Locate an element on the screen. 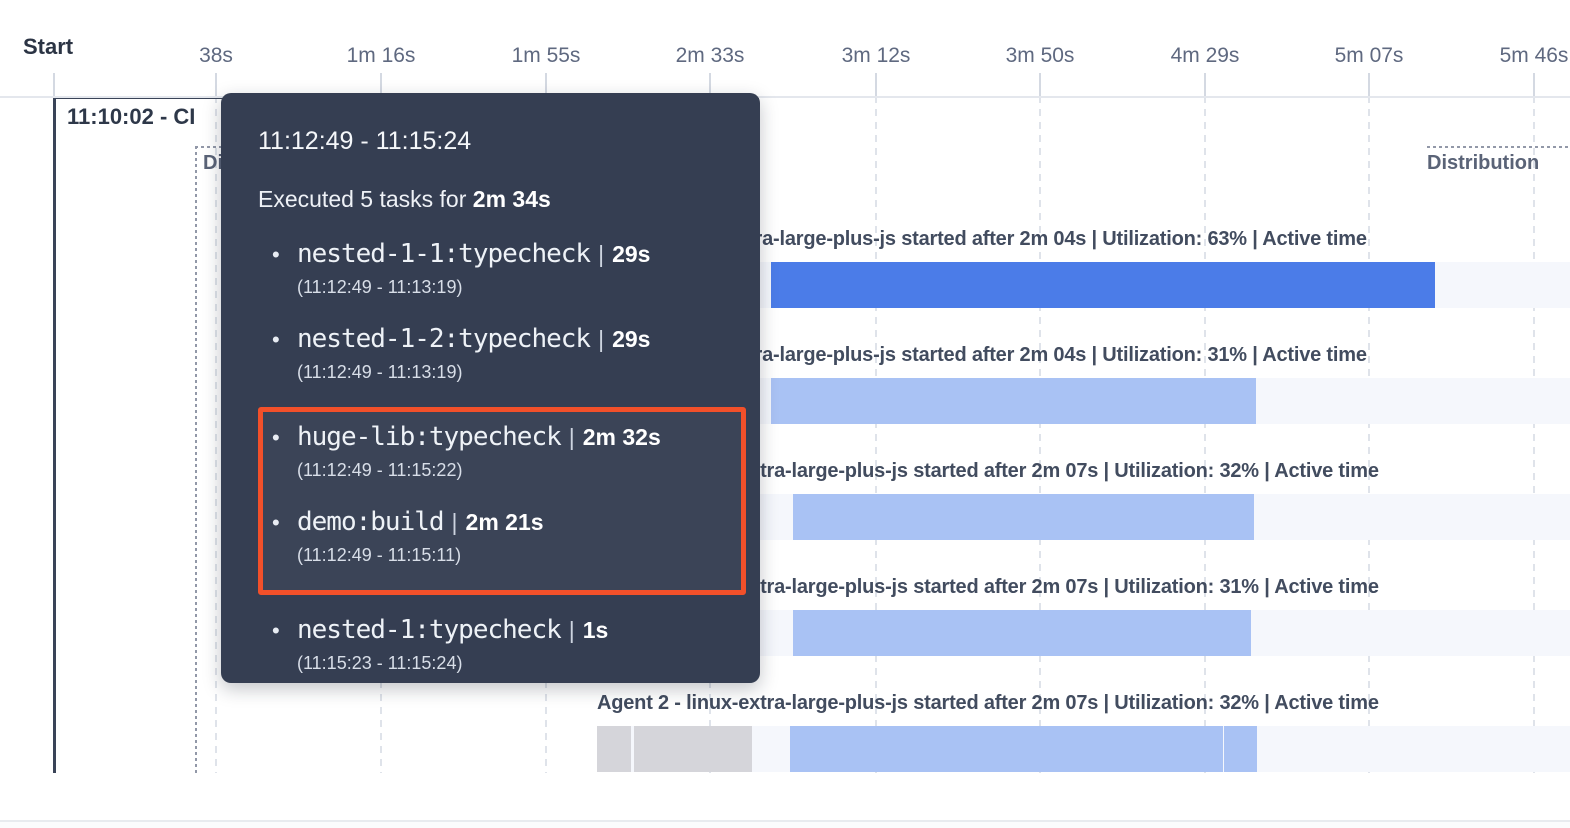 The width and height of the screenshot is (1570, 828). distribution-region-left-border is located at coordinates (196, 459).